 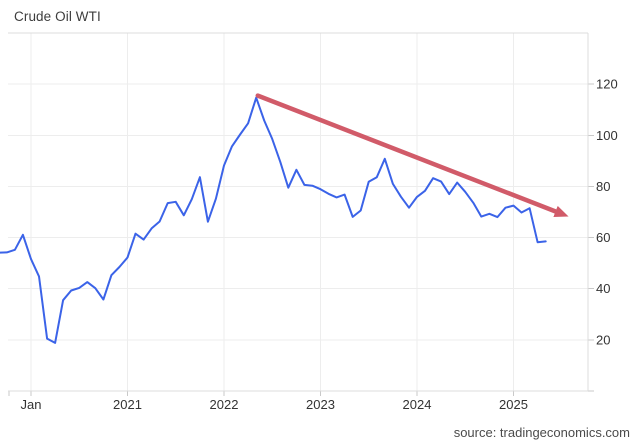 What do you see at coordinates (320, 404) in the screenshot?
I see `x-axis-tick-label: 2023` at bounding box center [320, 404].